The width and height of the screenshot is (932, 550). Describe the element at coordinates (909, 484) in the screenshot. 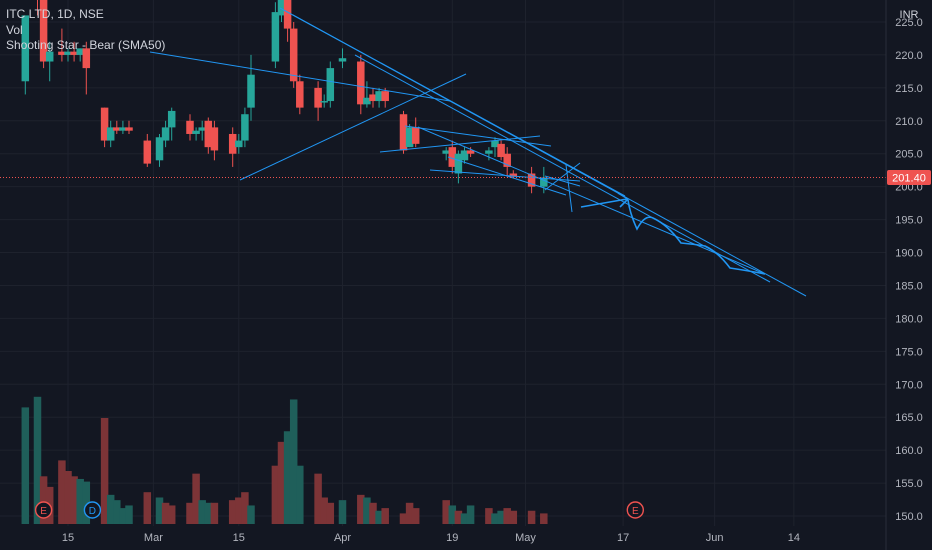

I see `price-tick-label: 155.0` at that location.